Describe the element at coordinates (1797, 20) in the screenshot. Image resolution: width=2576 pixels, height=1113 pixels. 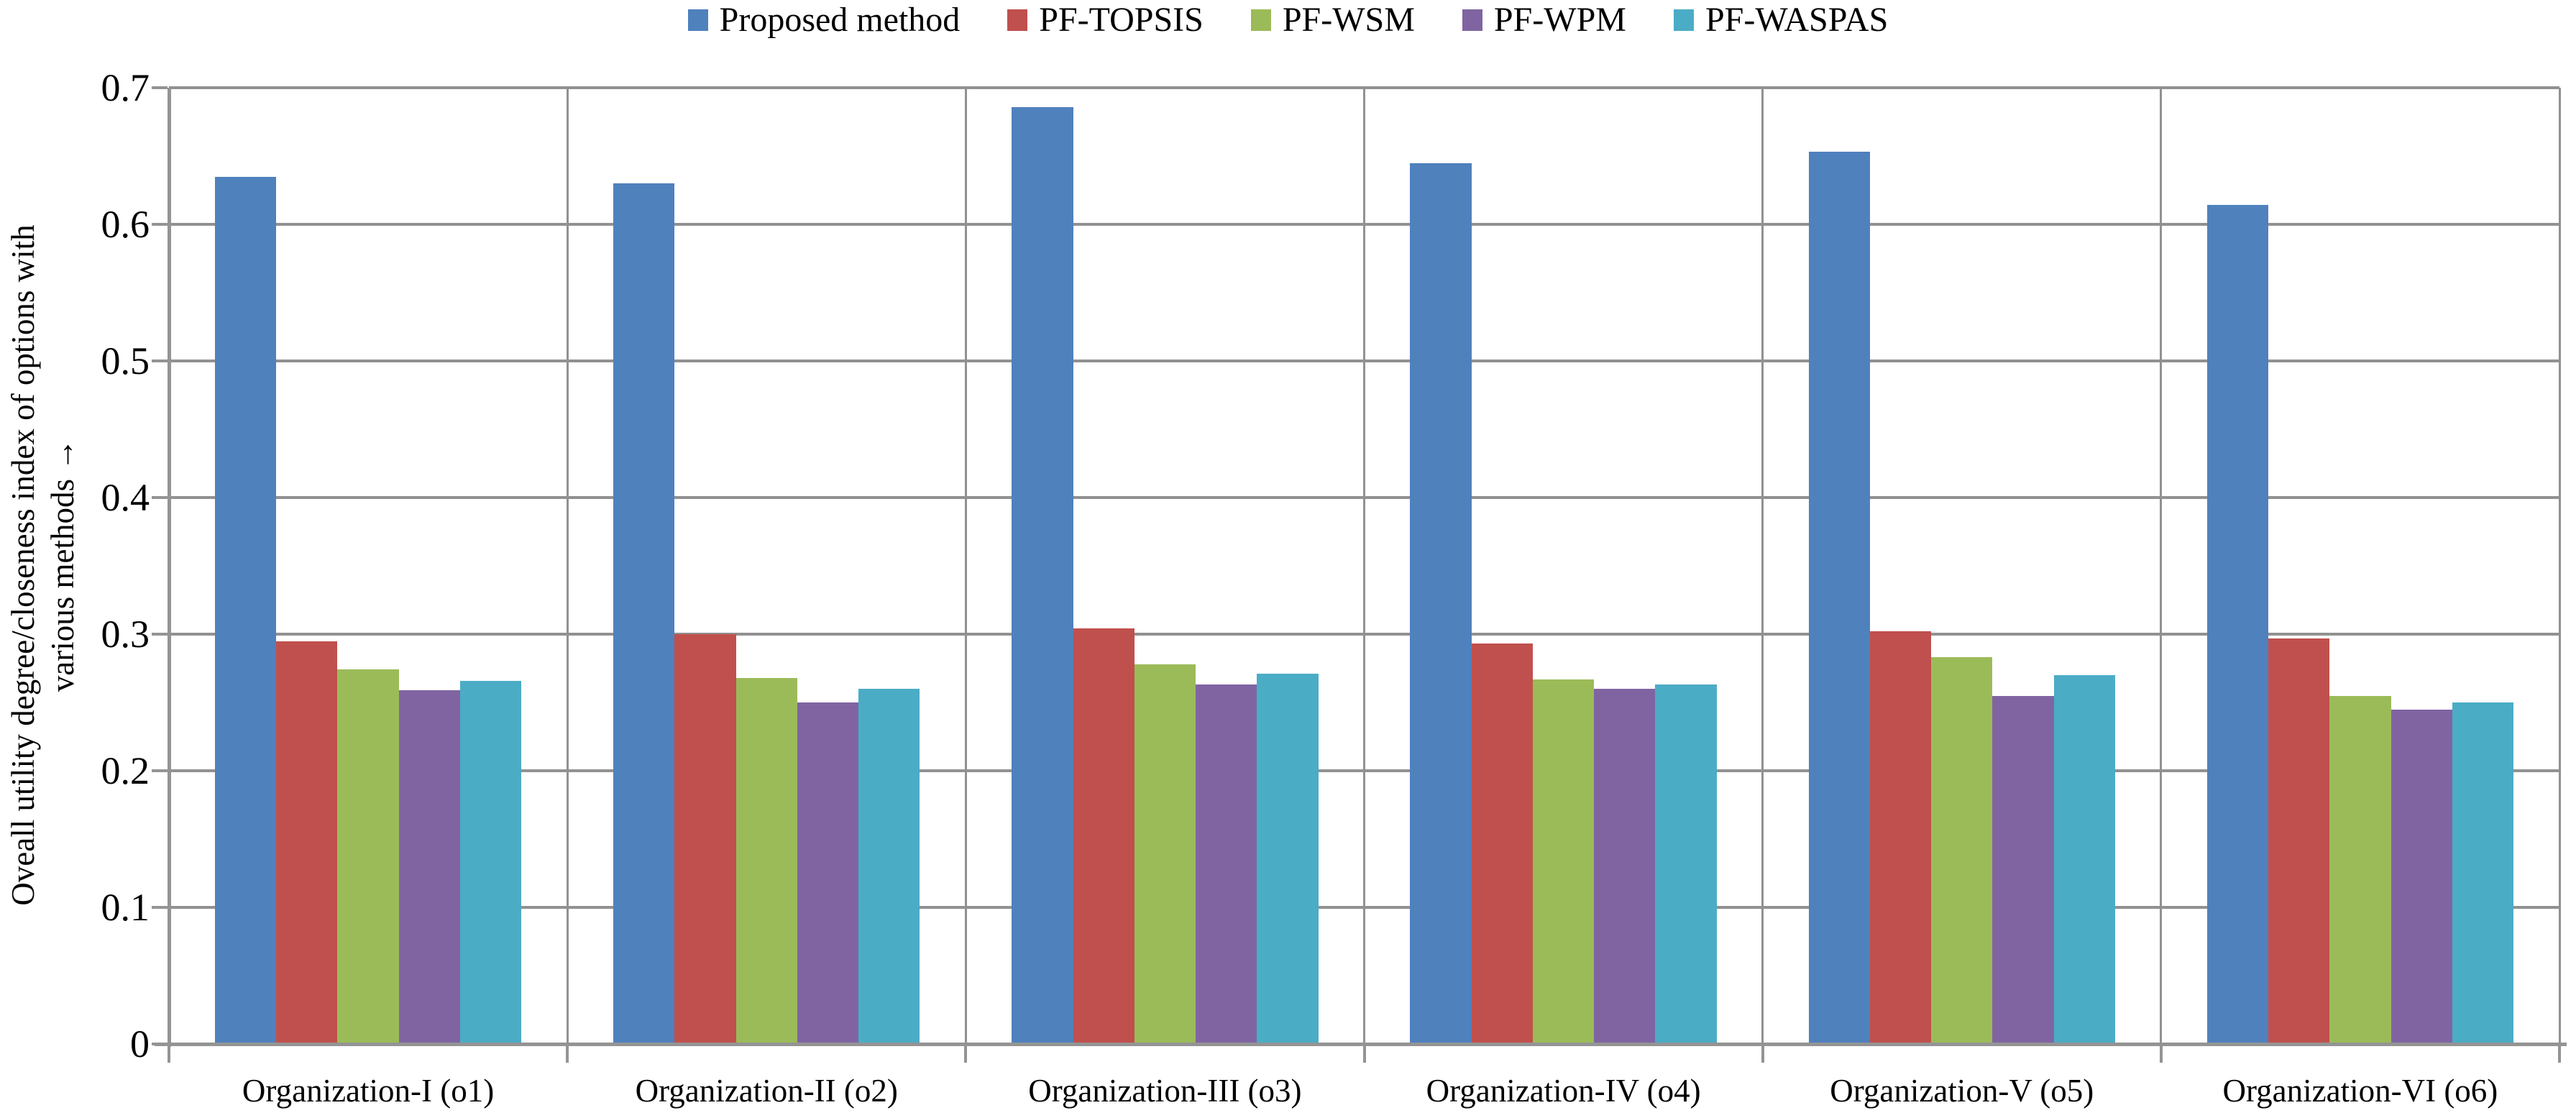
I see `legend-label: PF-WASPAS` at that location.